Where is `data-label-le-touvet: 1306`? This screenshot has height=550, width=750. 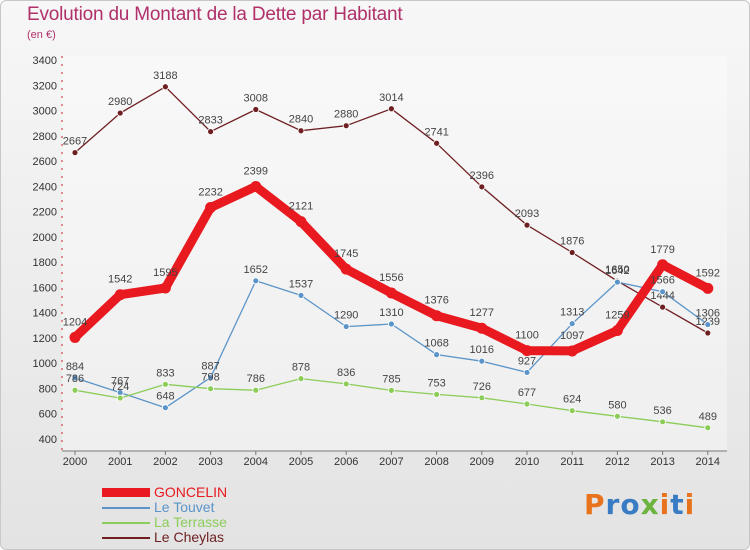
data-label-le-touvet: 1306 is located at coordinates (708, 314).